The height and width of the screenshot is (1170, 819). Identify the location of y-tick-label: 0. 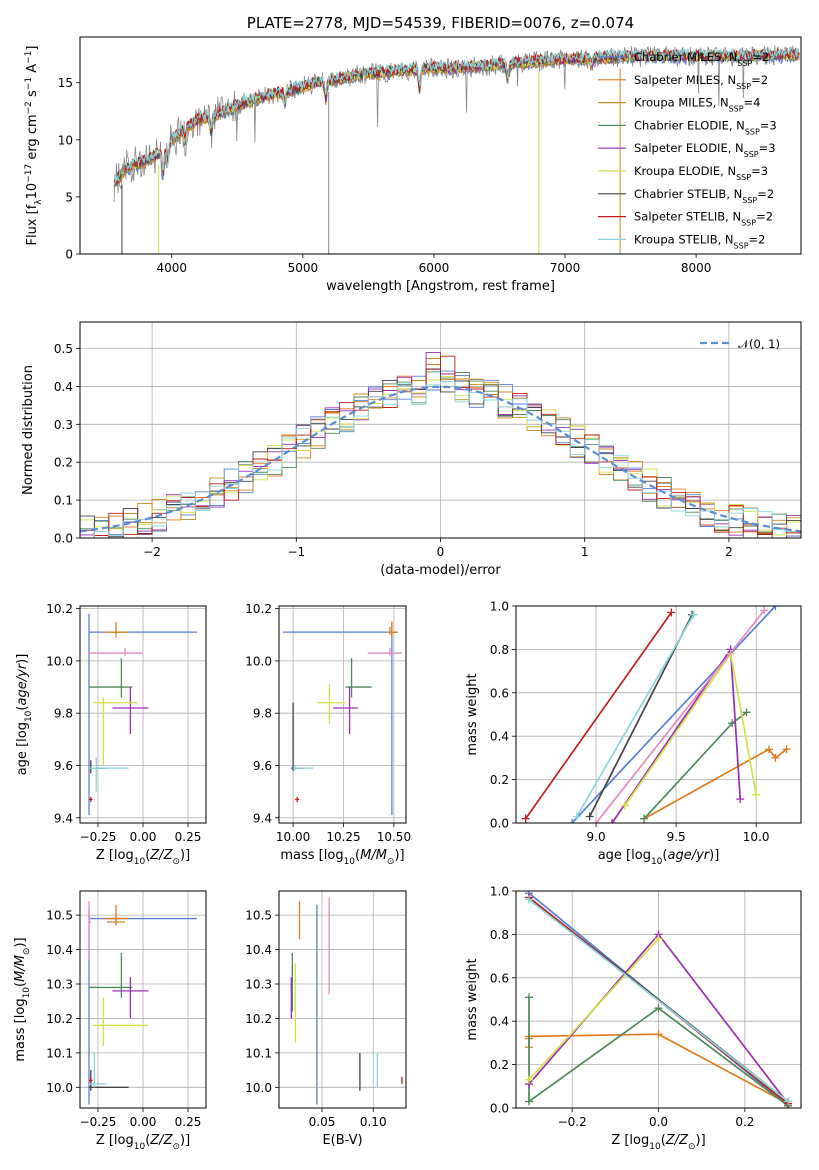
(69, 255).